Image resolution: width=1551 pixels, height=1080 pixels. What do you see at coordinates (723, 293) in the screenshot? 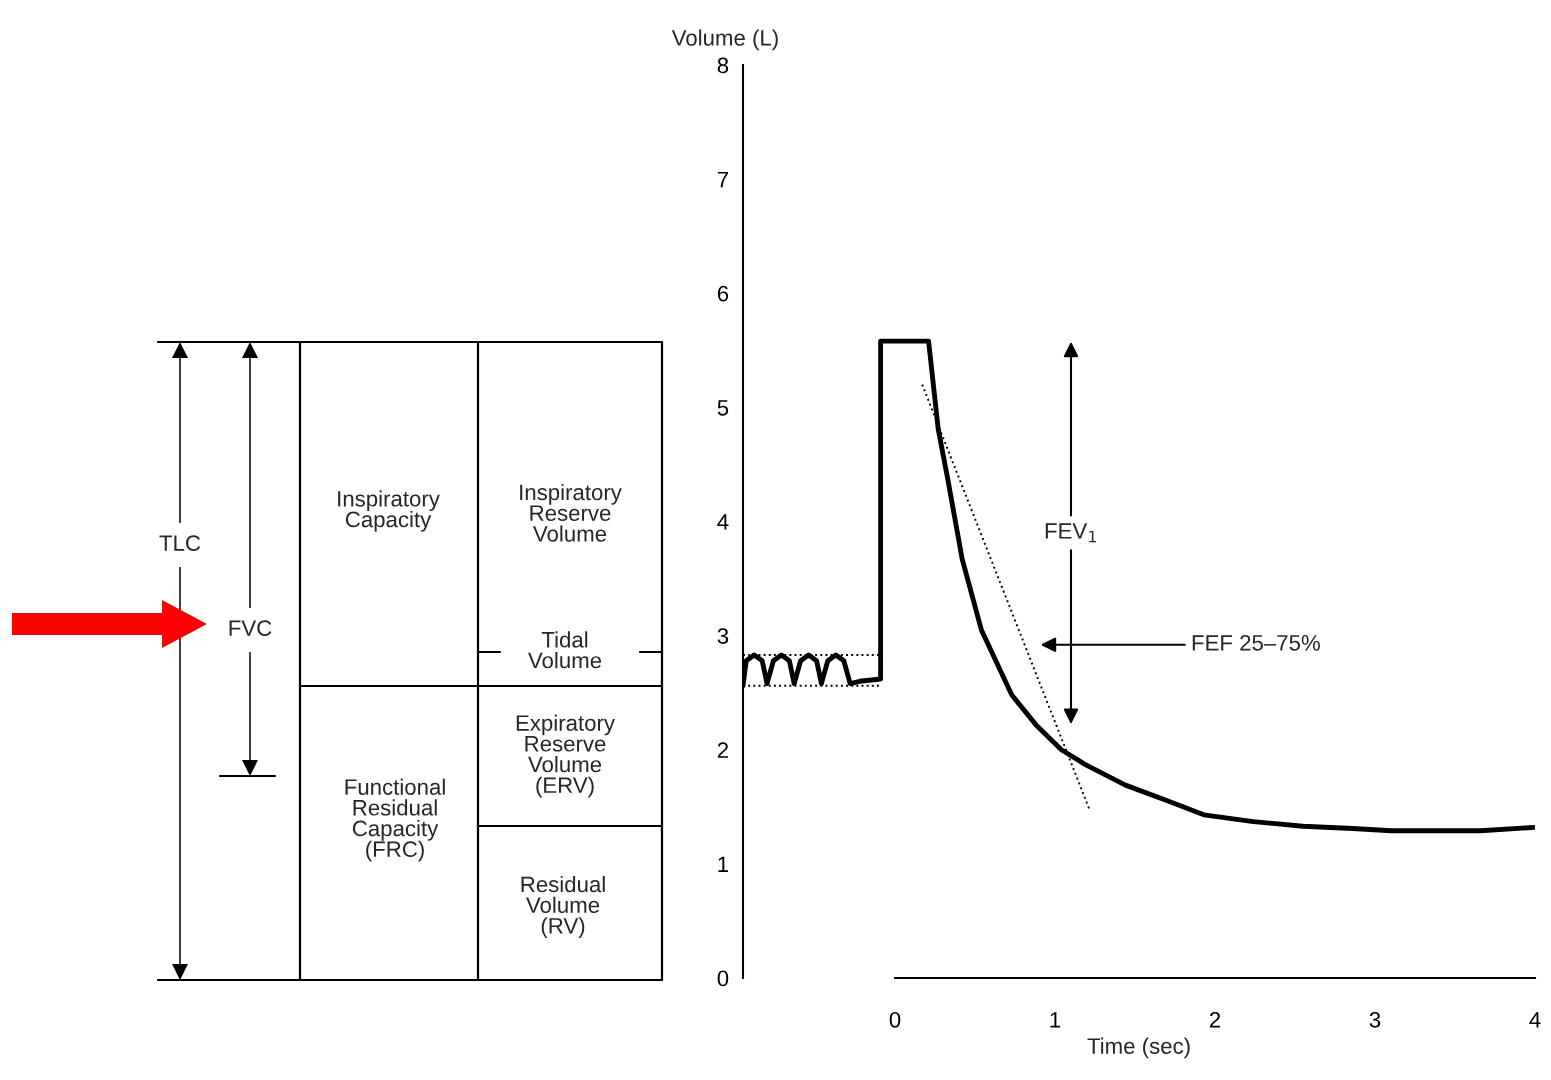
I see `y-tick-label: 6` at bounding box center [723, 293].